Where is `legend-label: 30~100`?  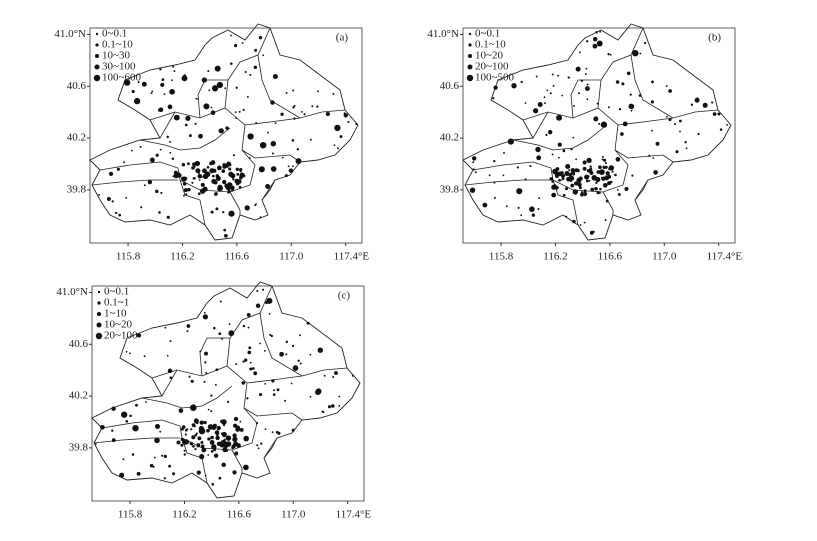 legend-label: 30~100 is located at coordinates (119, 67).